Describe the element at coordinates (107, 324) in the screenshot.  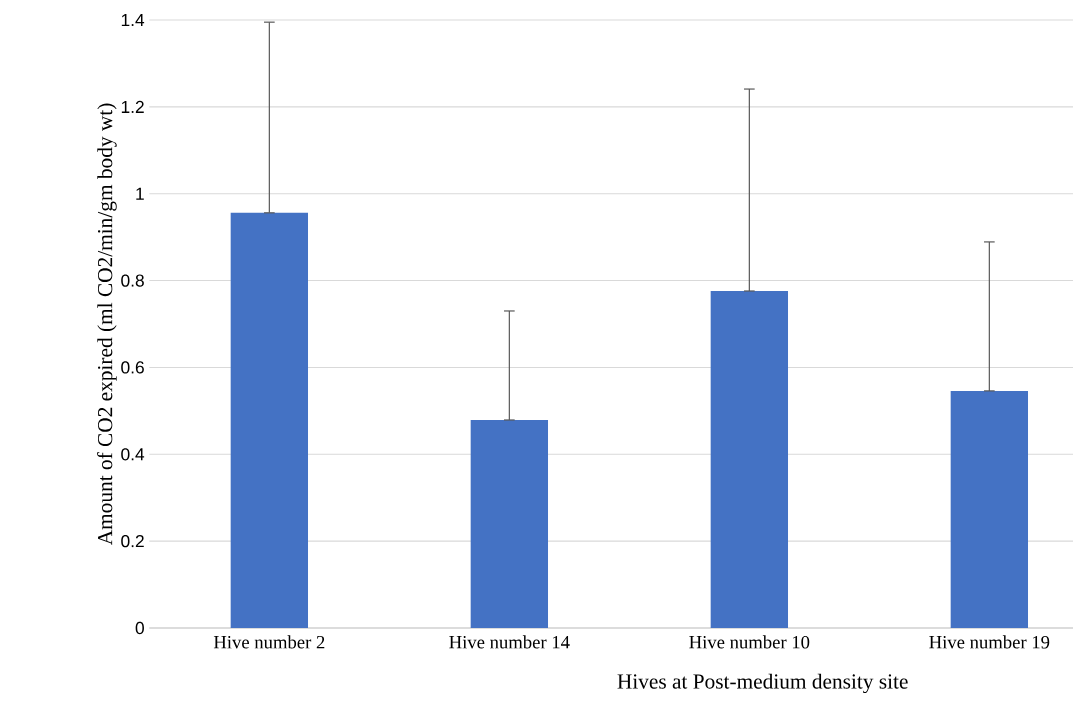
I see `y-axis-title: Amount of CO2 expired (ml CO2/min/gm body wt)` at that location.